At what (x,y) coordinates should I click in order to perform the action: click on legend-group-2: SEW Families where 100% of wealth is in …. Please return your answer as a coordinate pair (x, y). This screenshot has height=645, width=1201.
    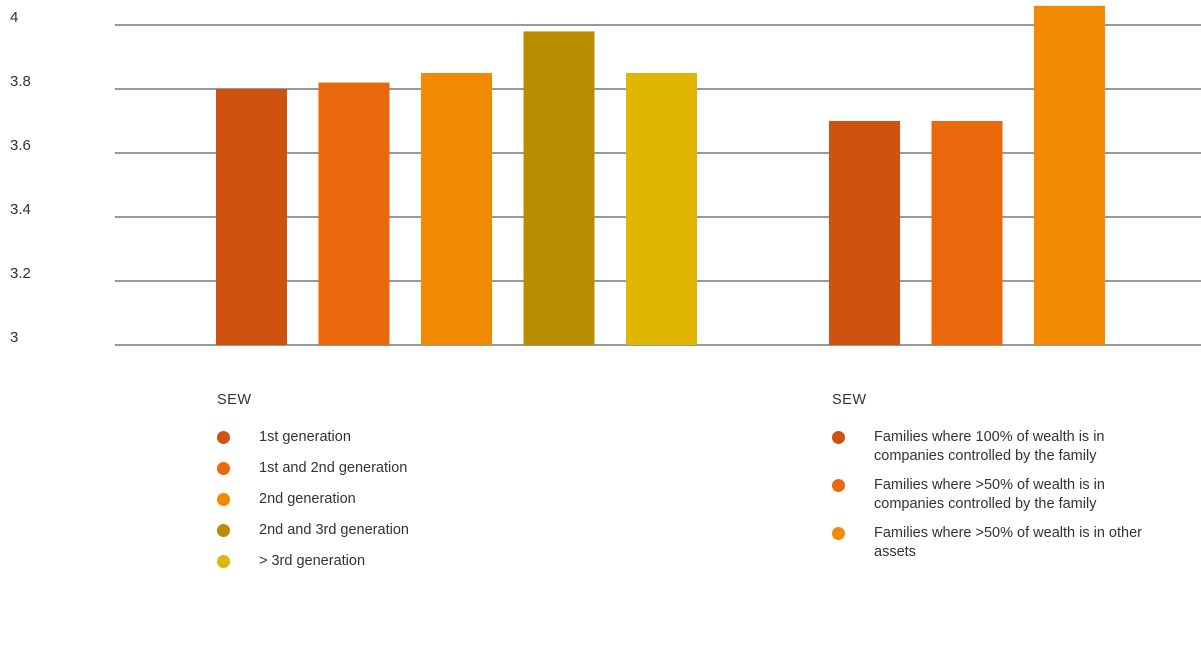
    Looking at the image, I should click on (992, 482).